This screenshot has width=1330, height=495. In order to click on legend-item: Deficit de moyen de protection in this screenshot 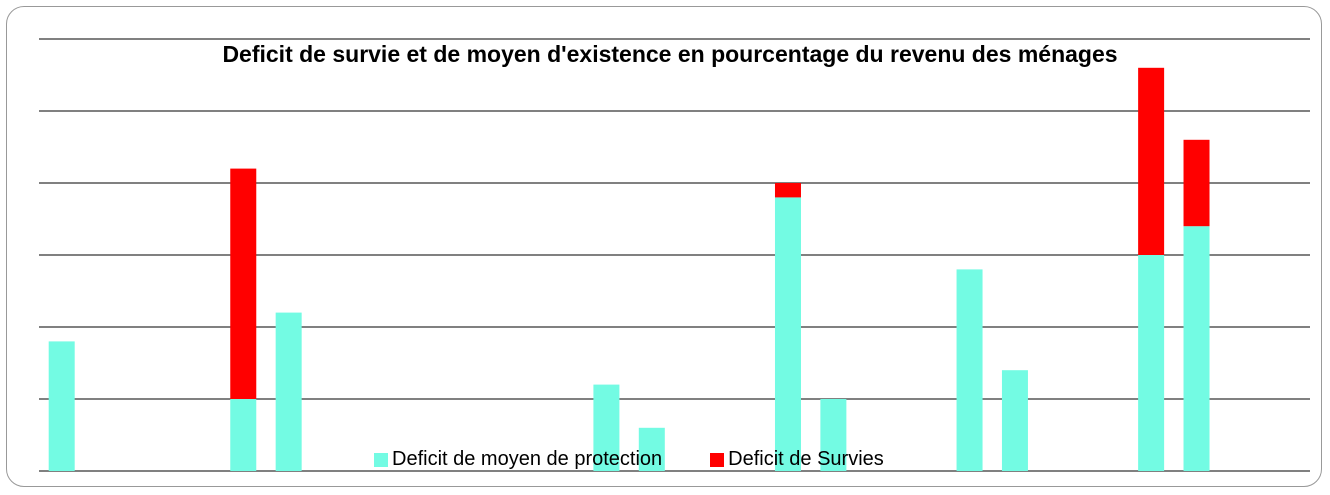, I will do `click(518, 459)`.